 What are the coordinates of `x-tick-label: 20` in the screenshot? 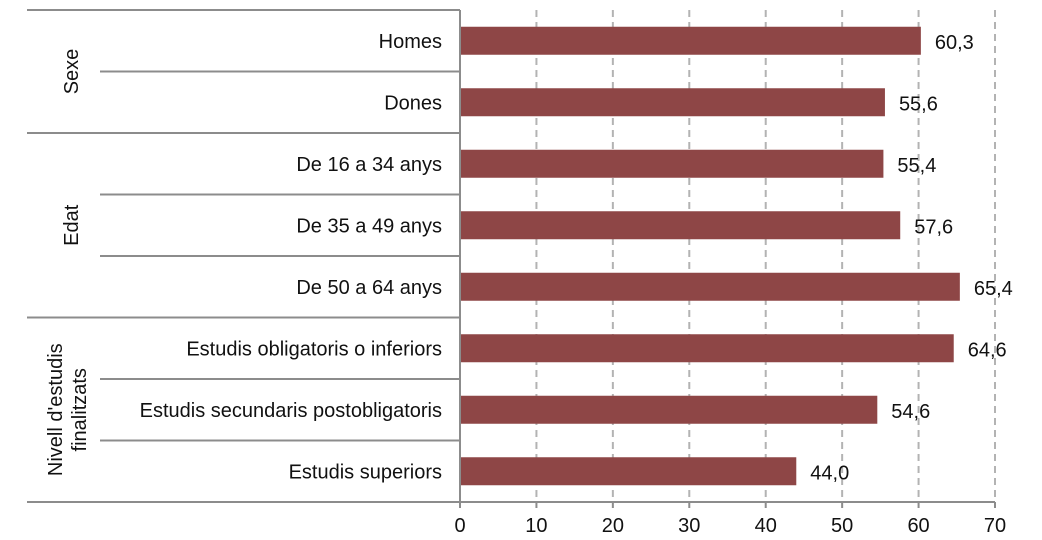 It's located at (613, 526).